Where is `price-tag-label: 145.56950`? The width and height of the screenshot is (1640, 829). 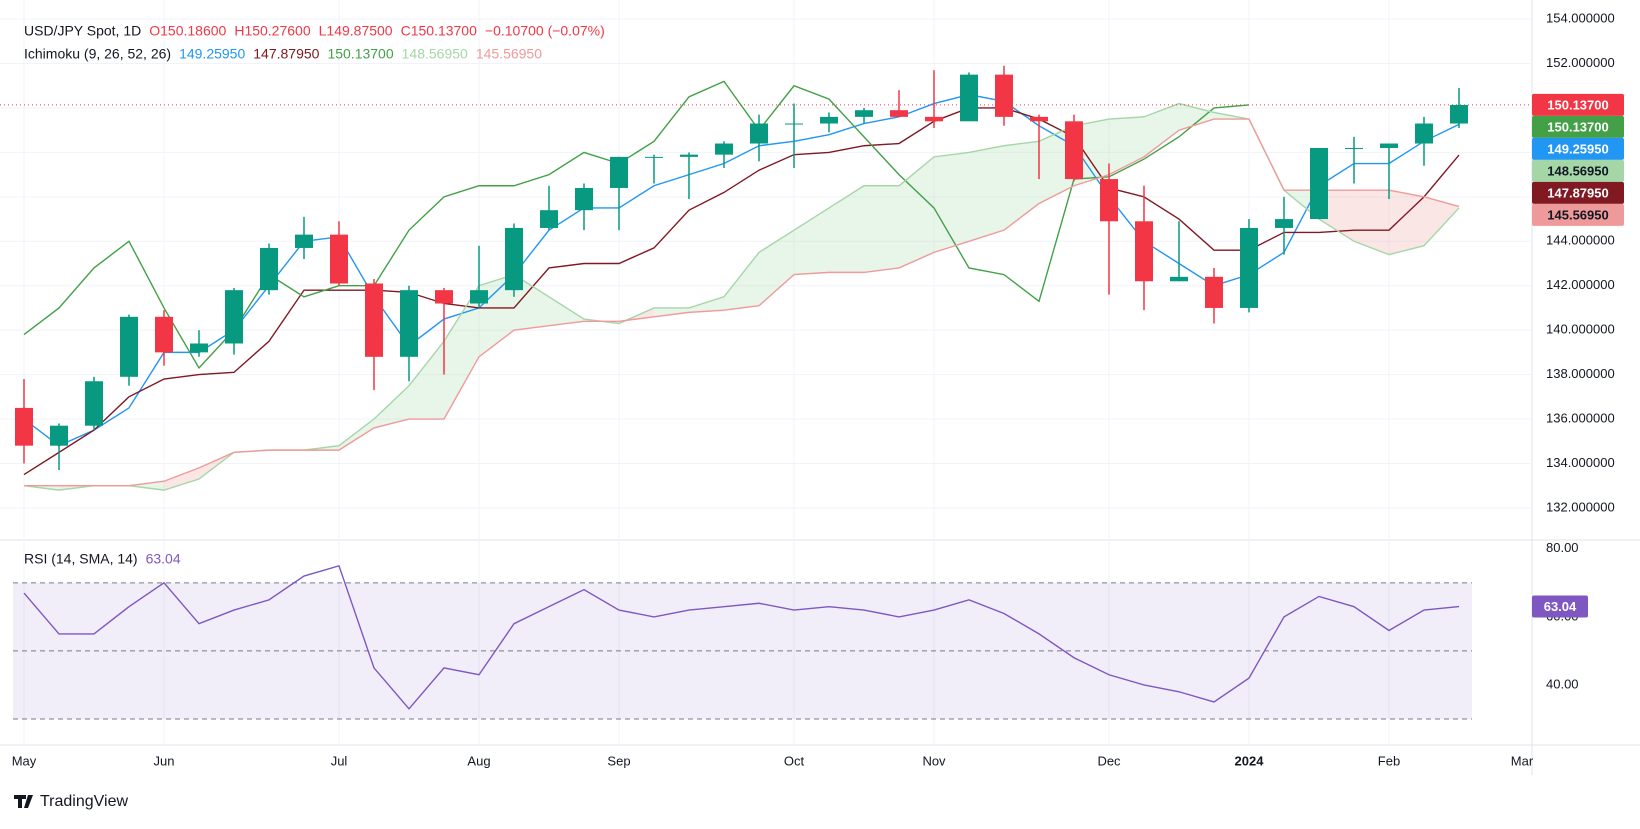
price-tag-label: 145.56950 is located at coordinates (1577, 214).